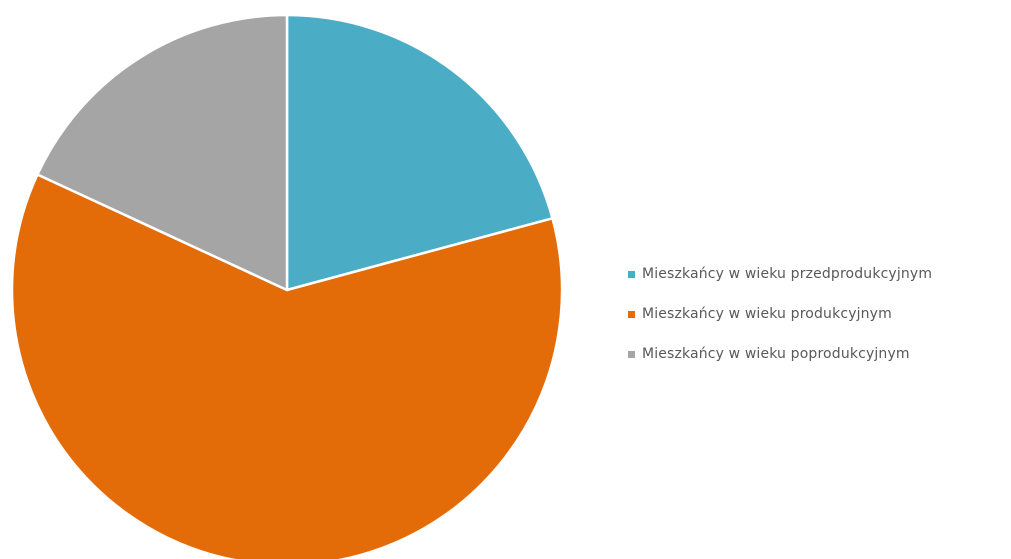 The image size is (1011, 559). Describe the element at coordinates (162, 152) in the screenshot. I see `pie-slice-poprodukcyjny` at that location.